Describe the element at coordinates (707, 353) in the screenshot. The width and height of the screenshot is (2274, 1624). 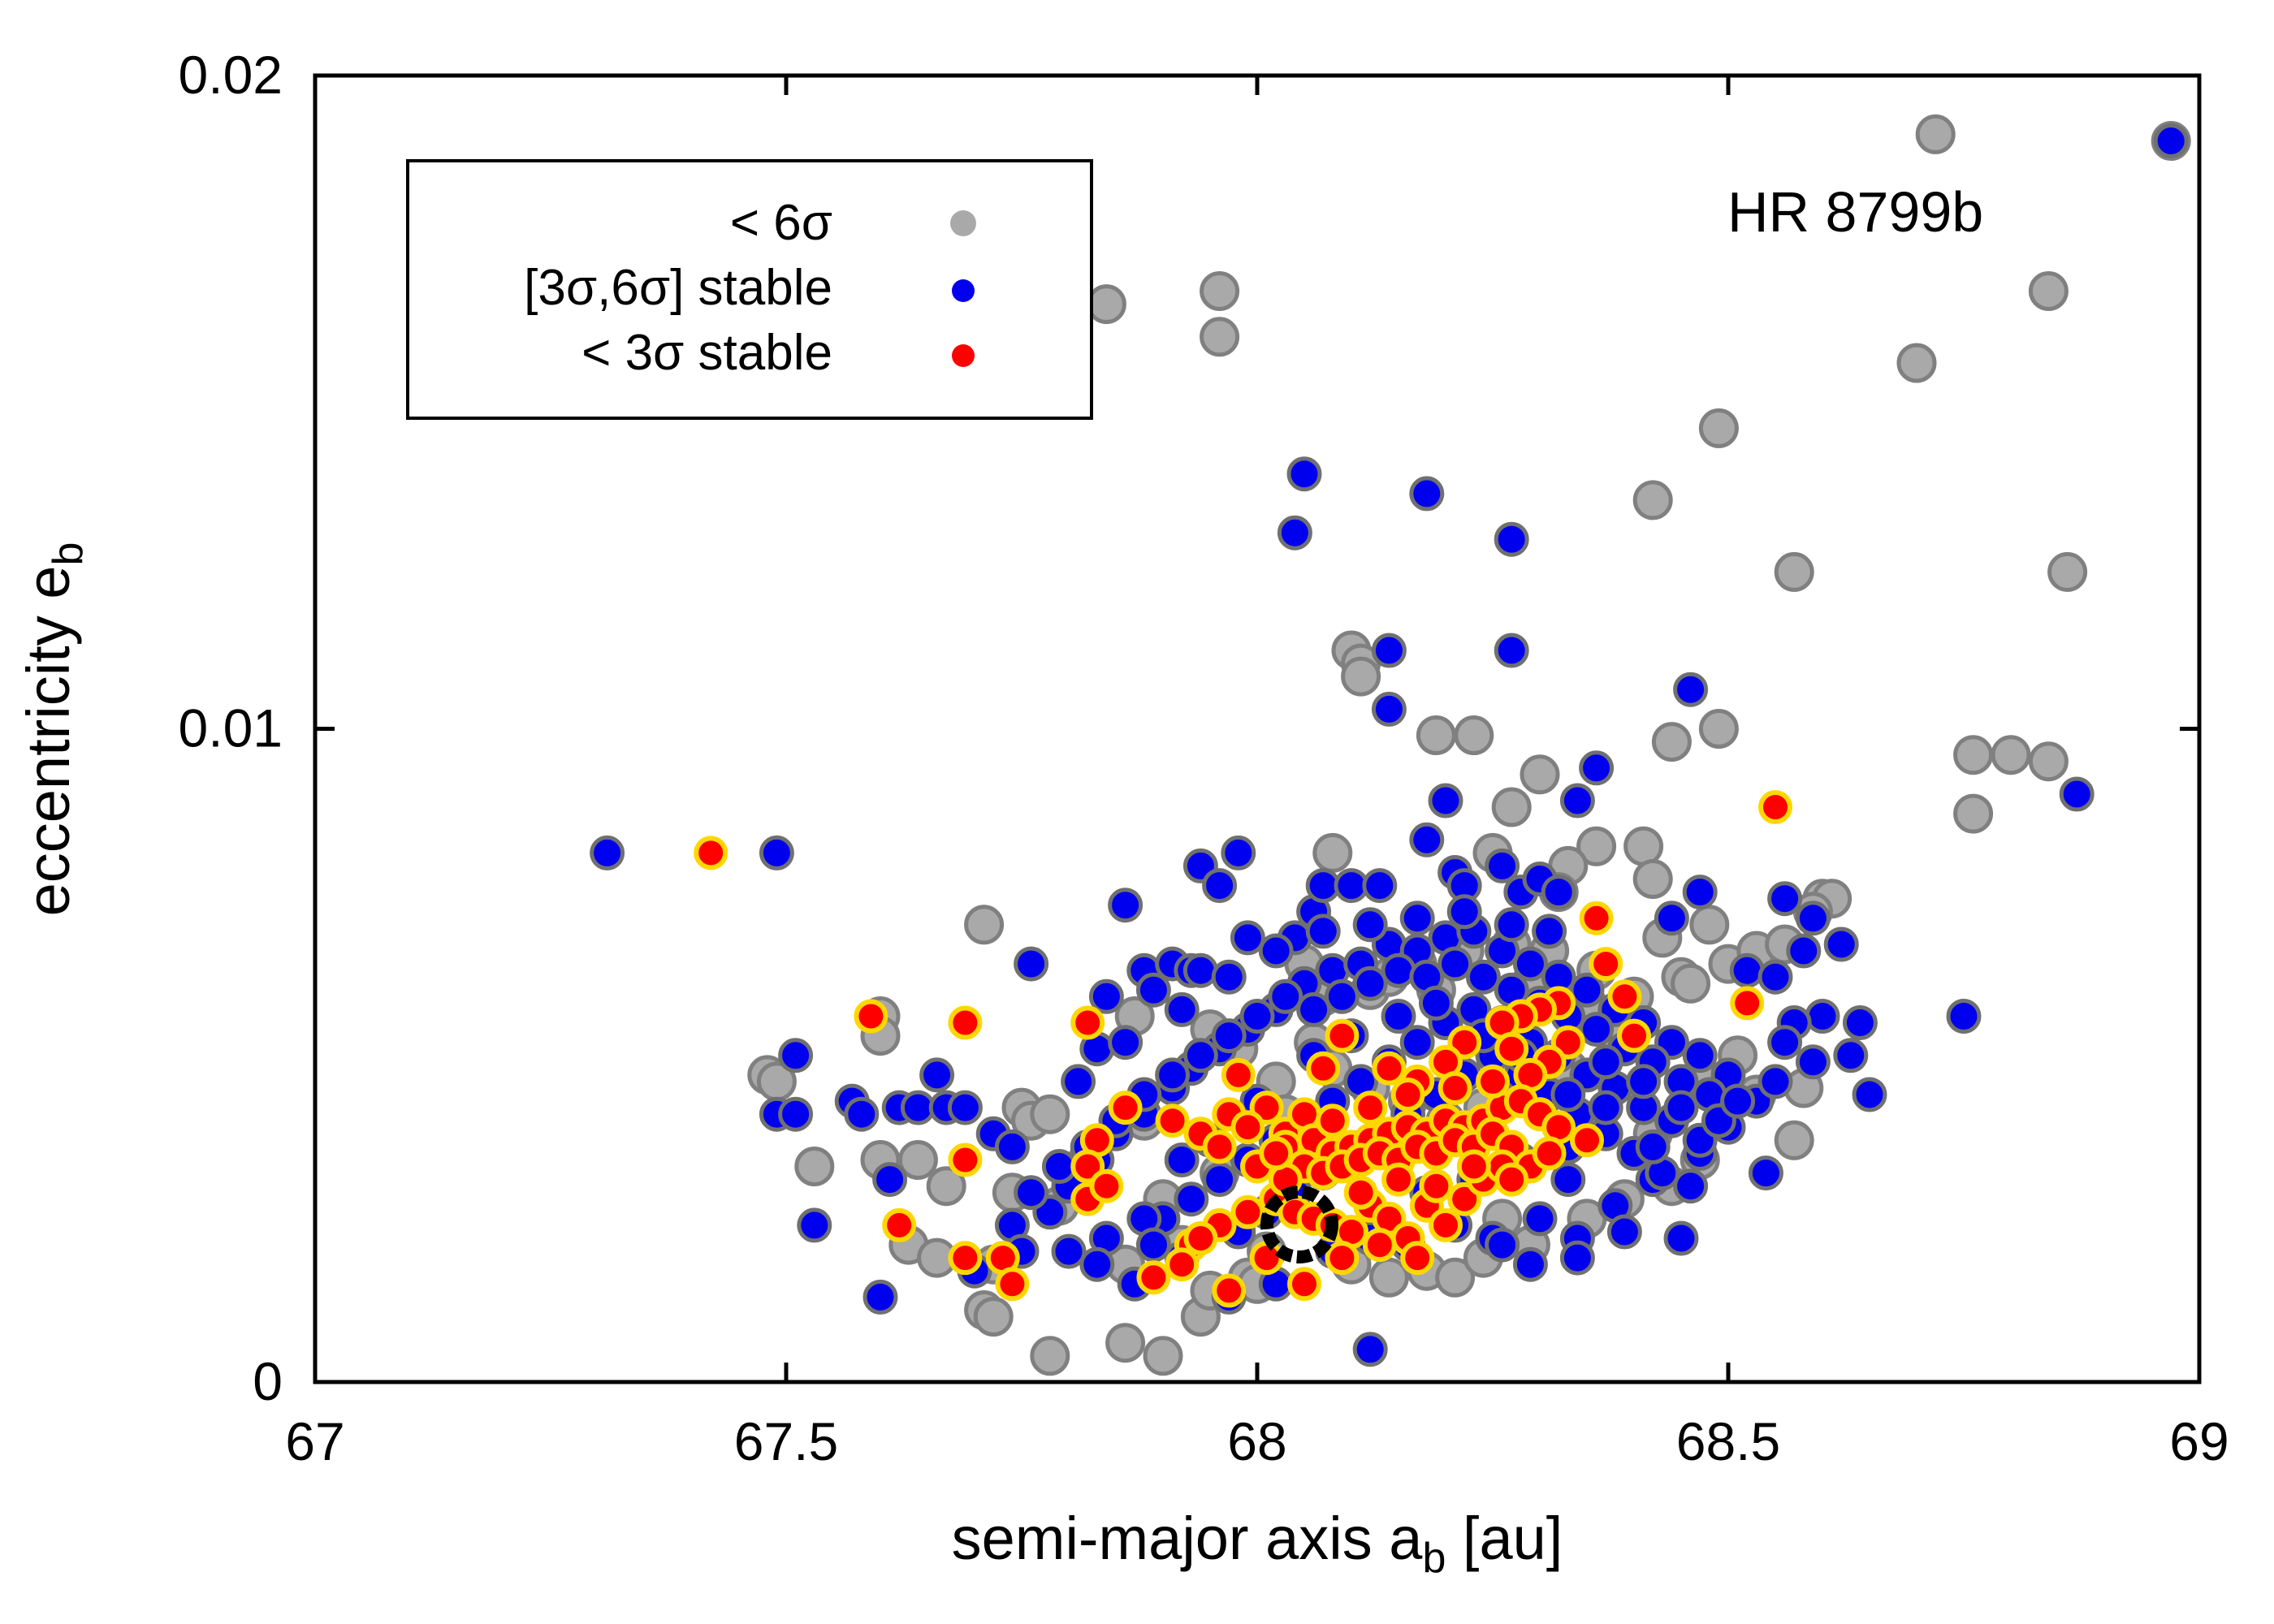
I see `legend-label-2: < 3σ stable` at that location.